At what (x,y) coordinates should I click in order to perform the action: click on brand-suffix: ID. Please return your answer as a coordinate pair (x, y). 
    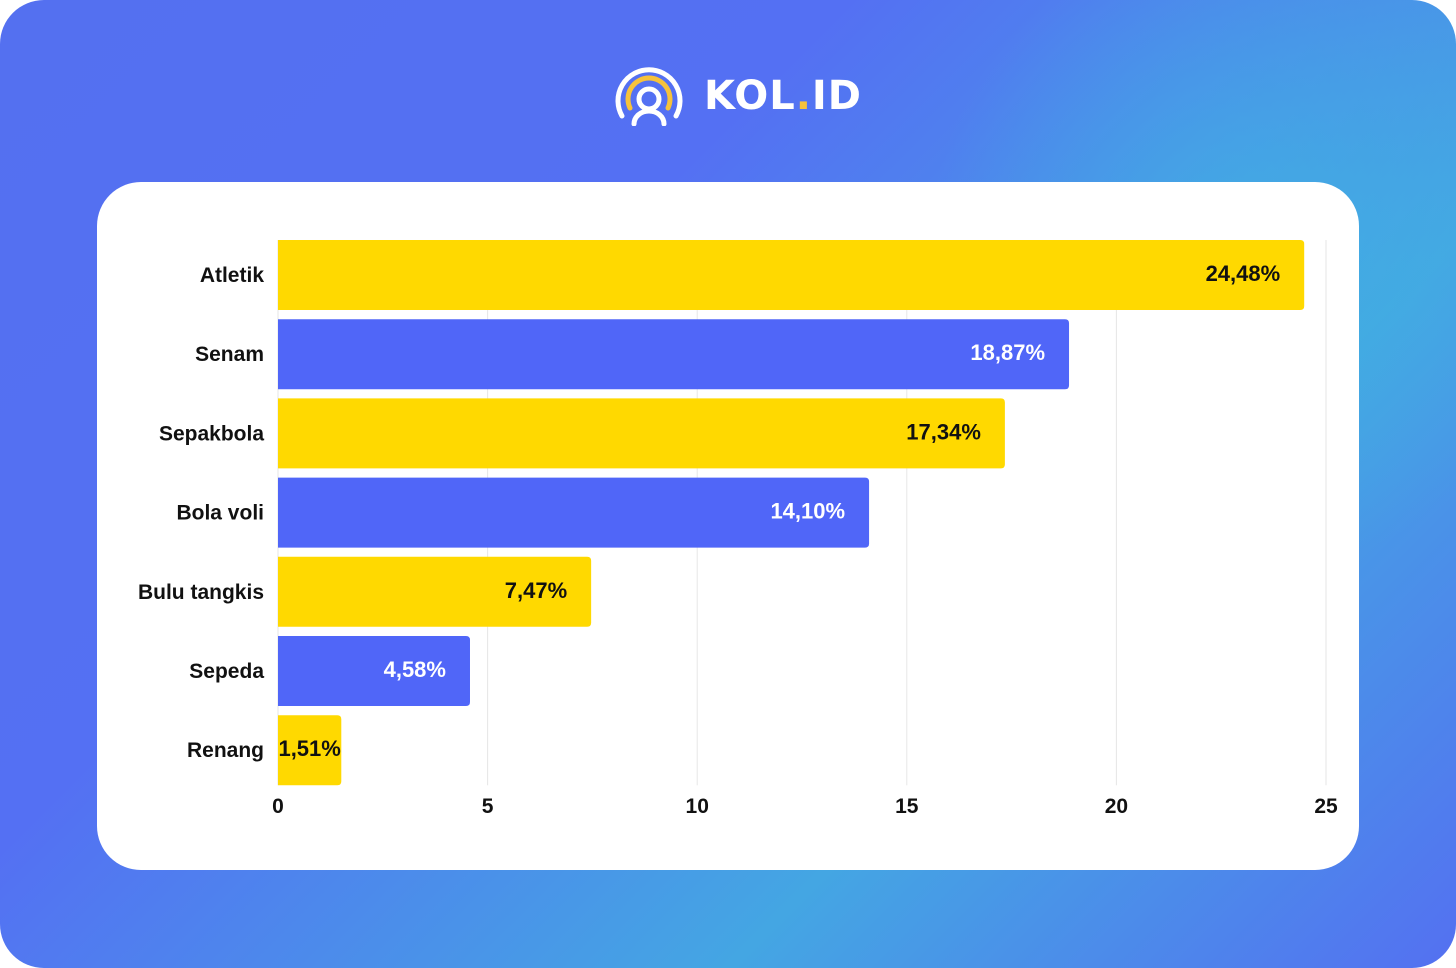
    Looking at the image, I should click on (836, 96).